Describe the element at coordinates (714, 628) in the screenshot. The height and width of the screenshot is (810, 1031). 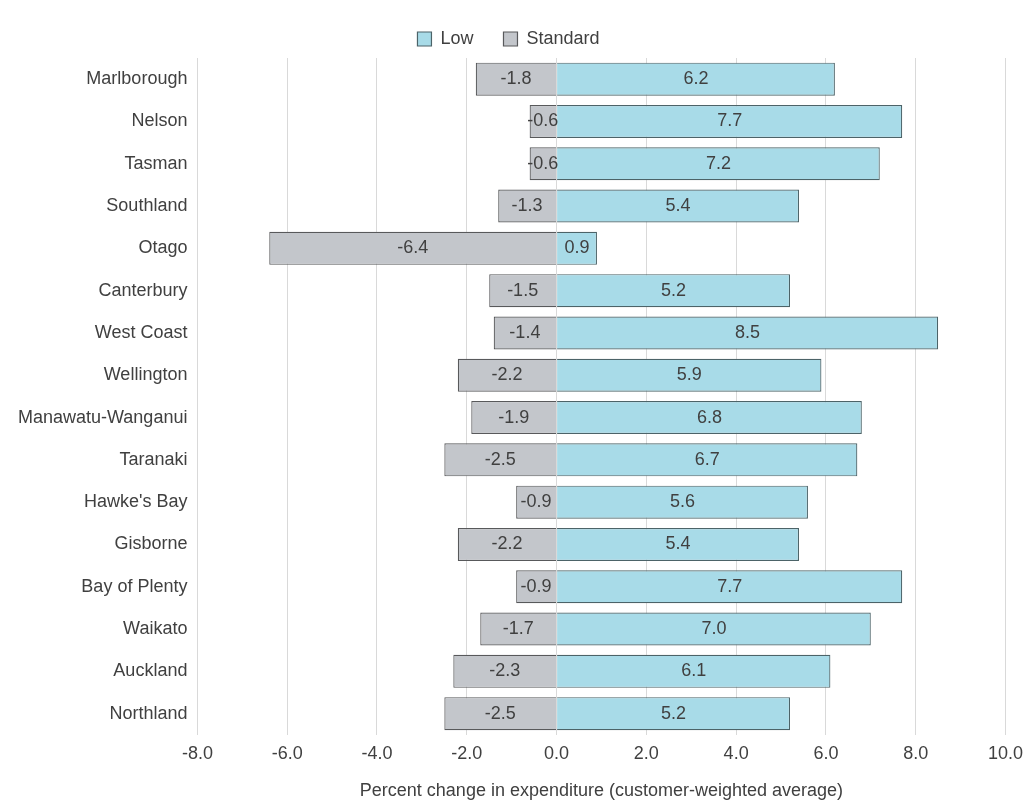
I see `data-label: 7.0` at that location.